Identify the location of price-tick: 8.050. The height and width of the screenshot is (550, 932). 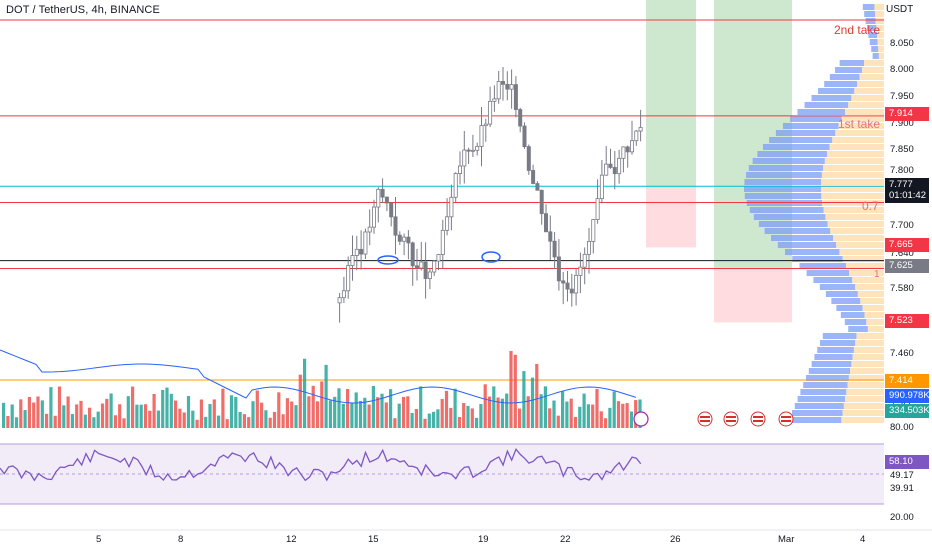
(902, 43).